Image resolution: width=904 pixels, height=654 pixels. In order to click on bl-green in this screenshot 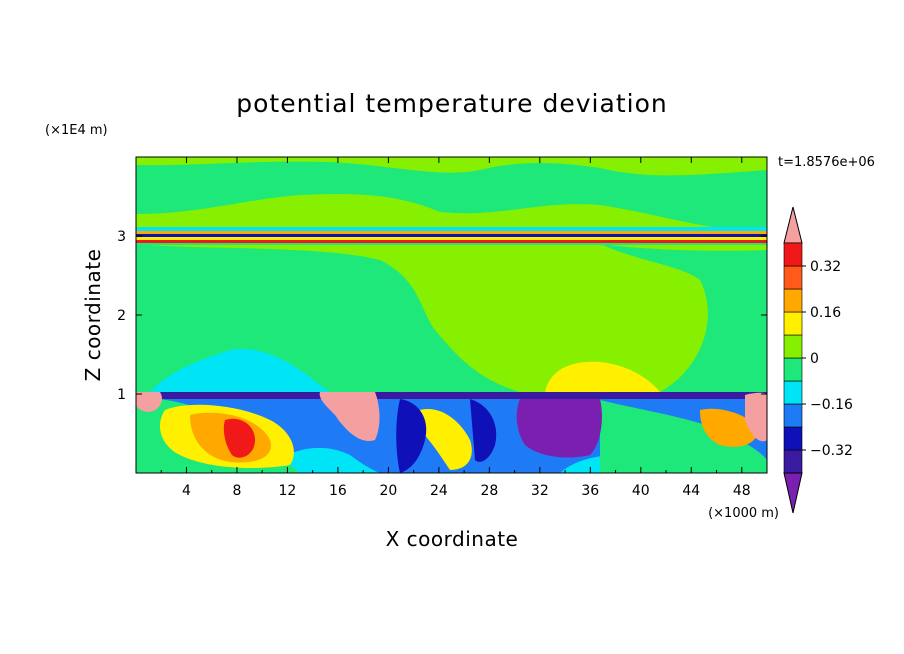, I will do `click(451, 435)`.